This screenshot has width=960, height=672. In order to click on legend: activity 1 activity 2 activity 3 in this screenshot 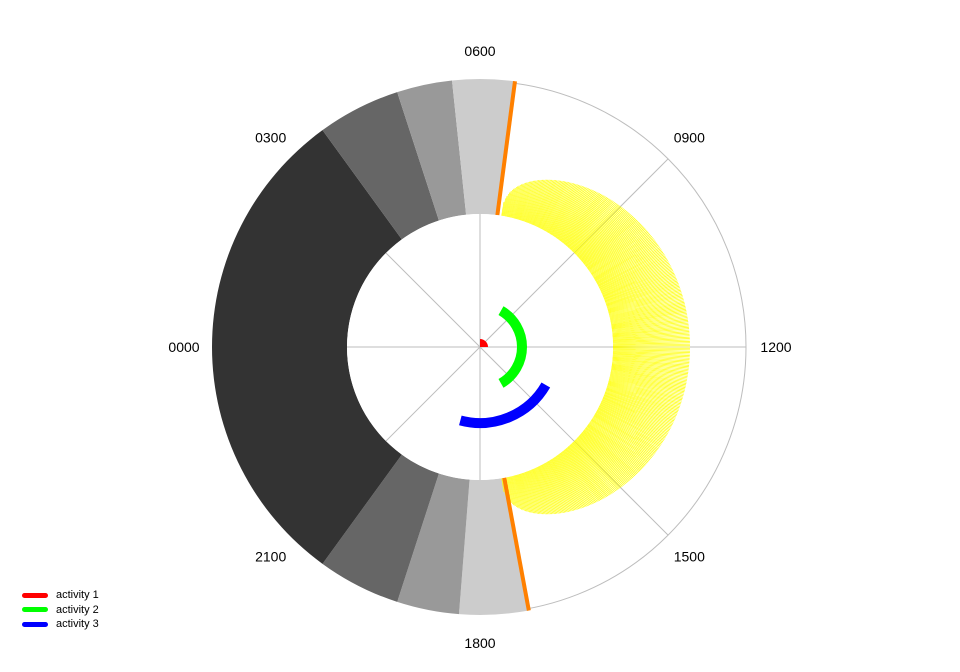, I will do `click(60, 610)`.